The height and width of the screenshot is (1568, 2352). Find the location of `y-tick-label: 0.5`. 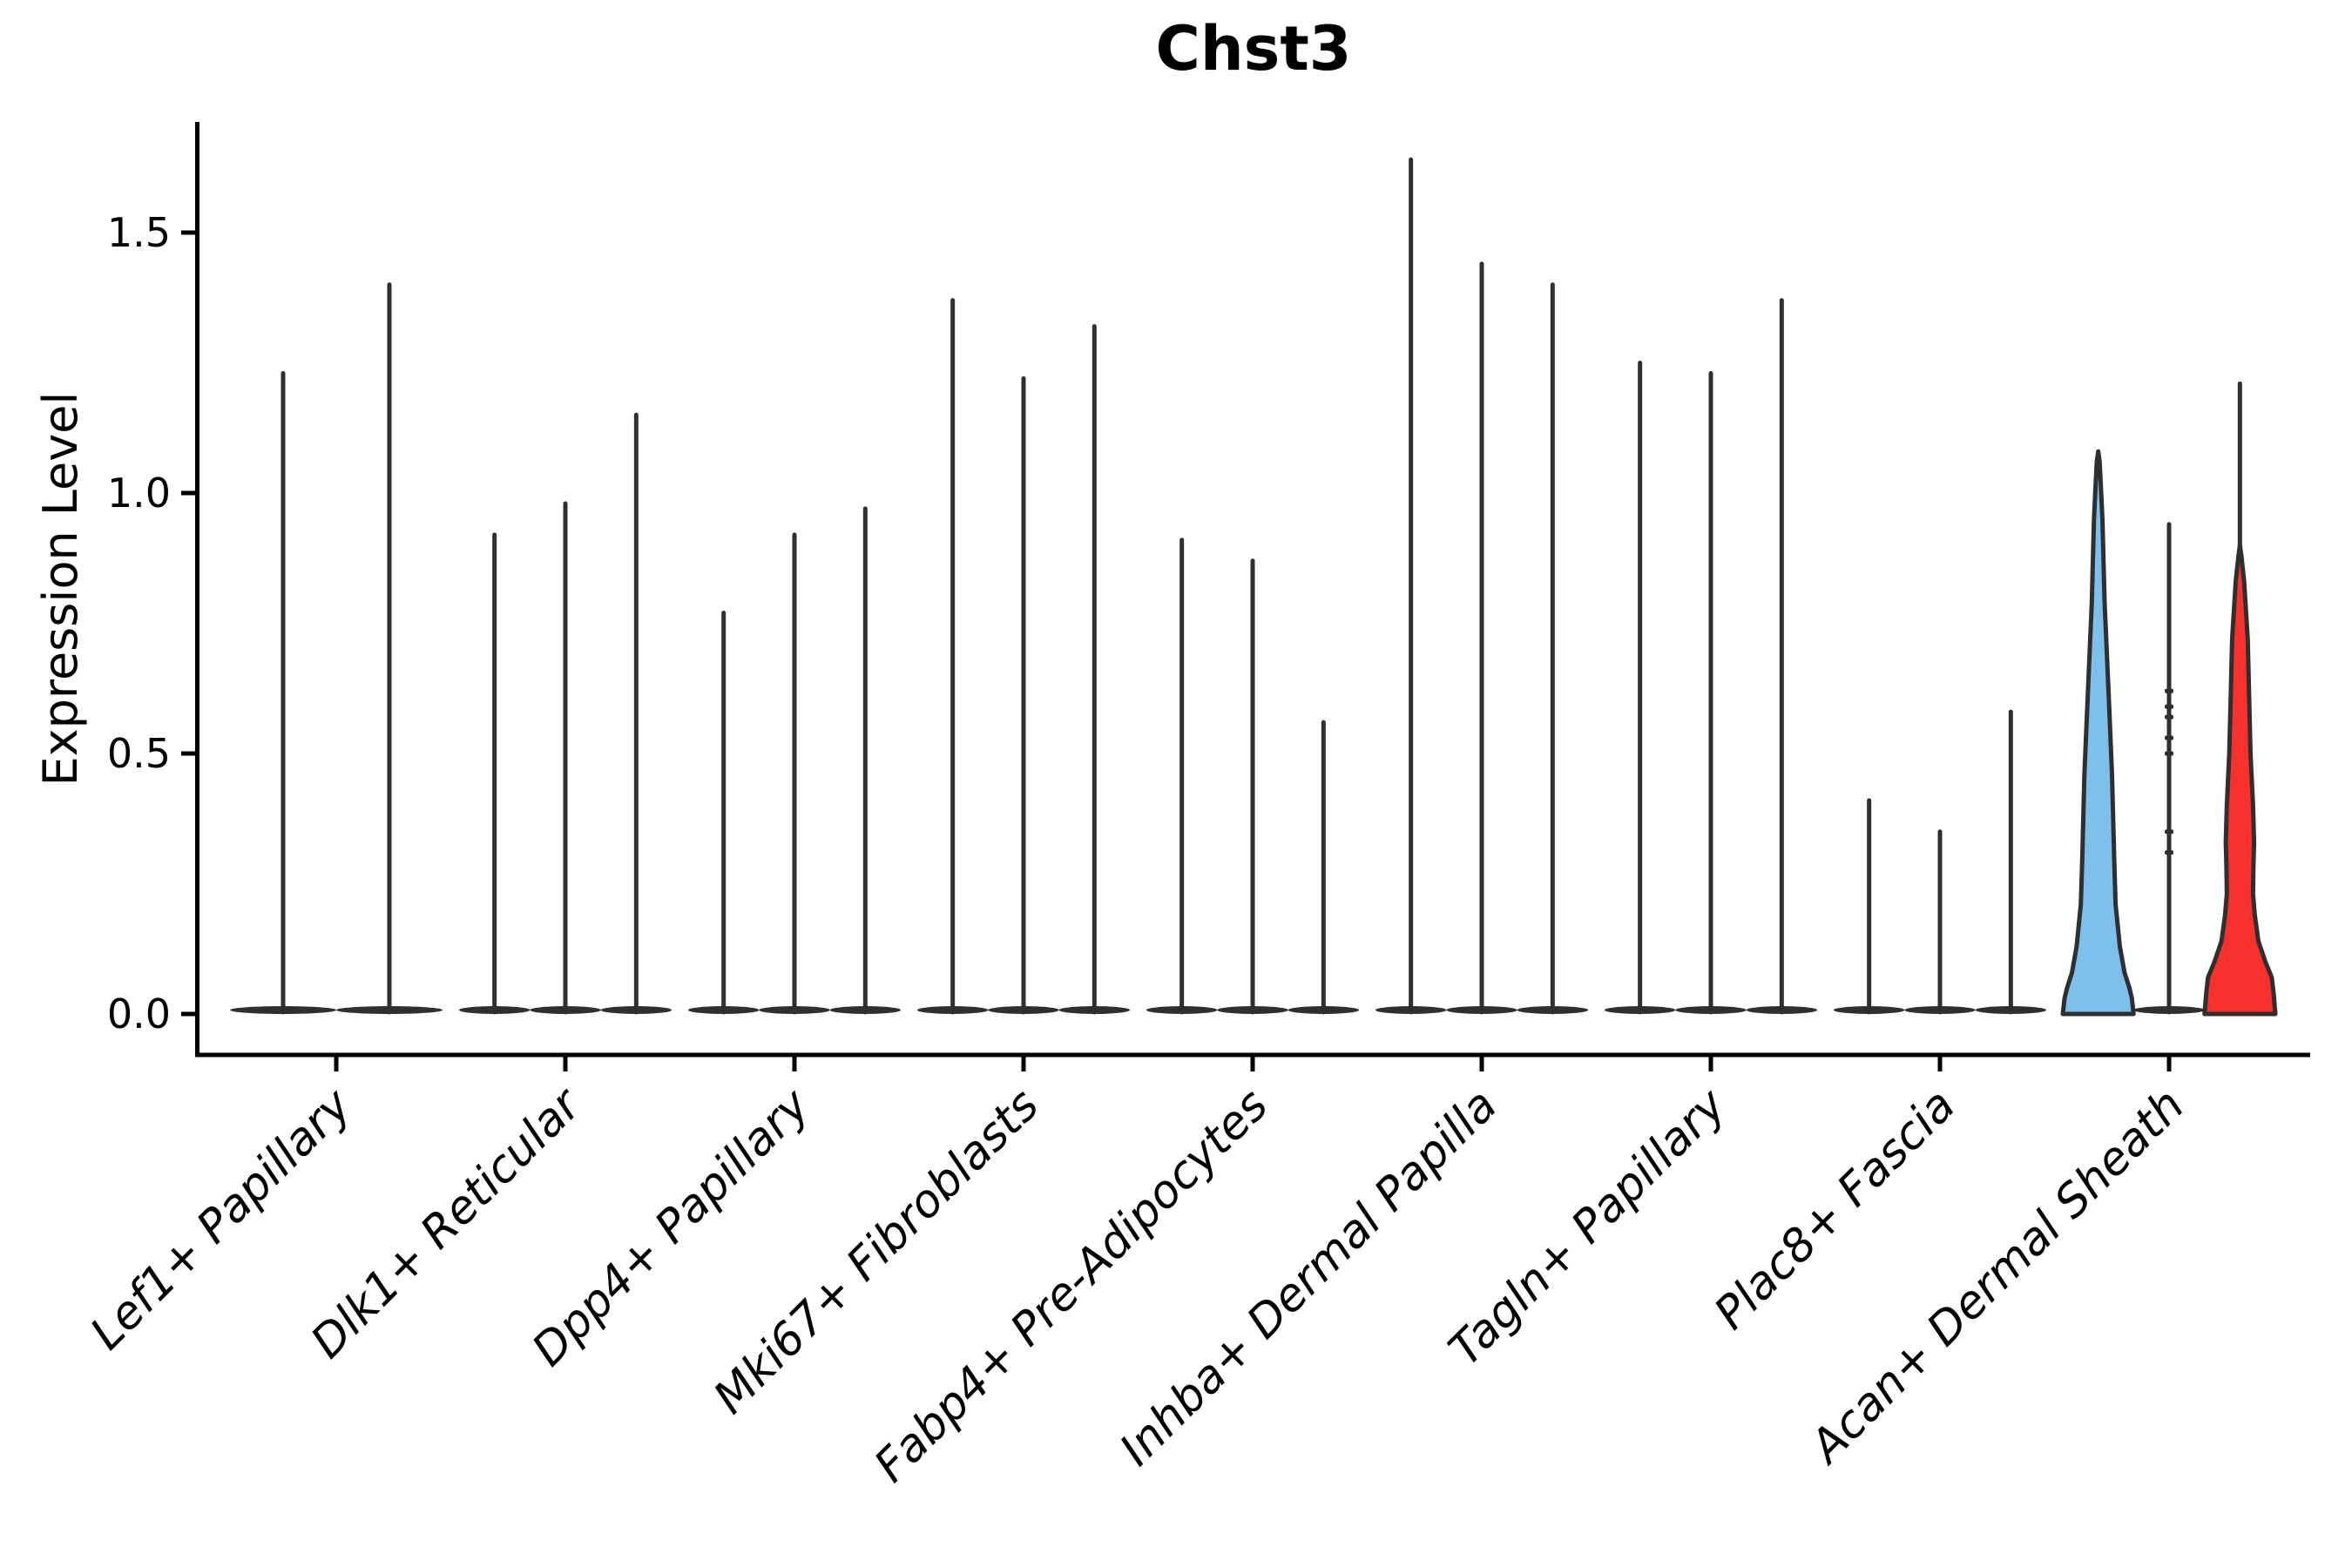

y-tick-label: 0.5 is located at coordinates (139, 753).